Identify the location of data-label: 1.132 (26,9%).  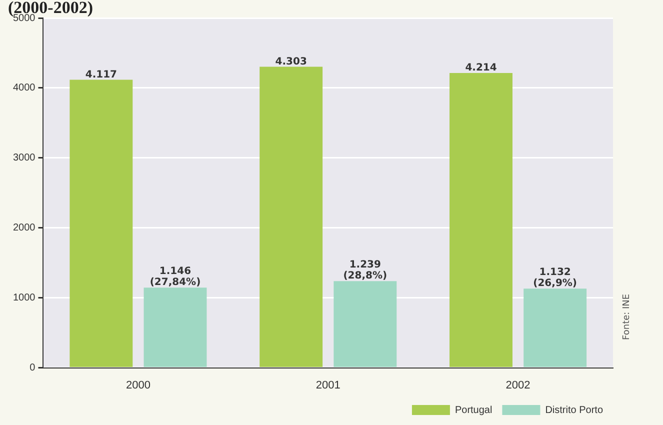
(555, 278).